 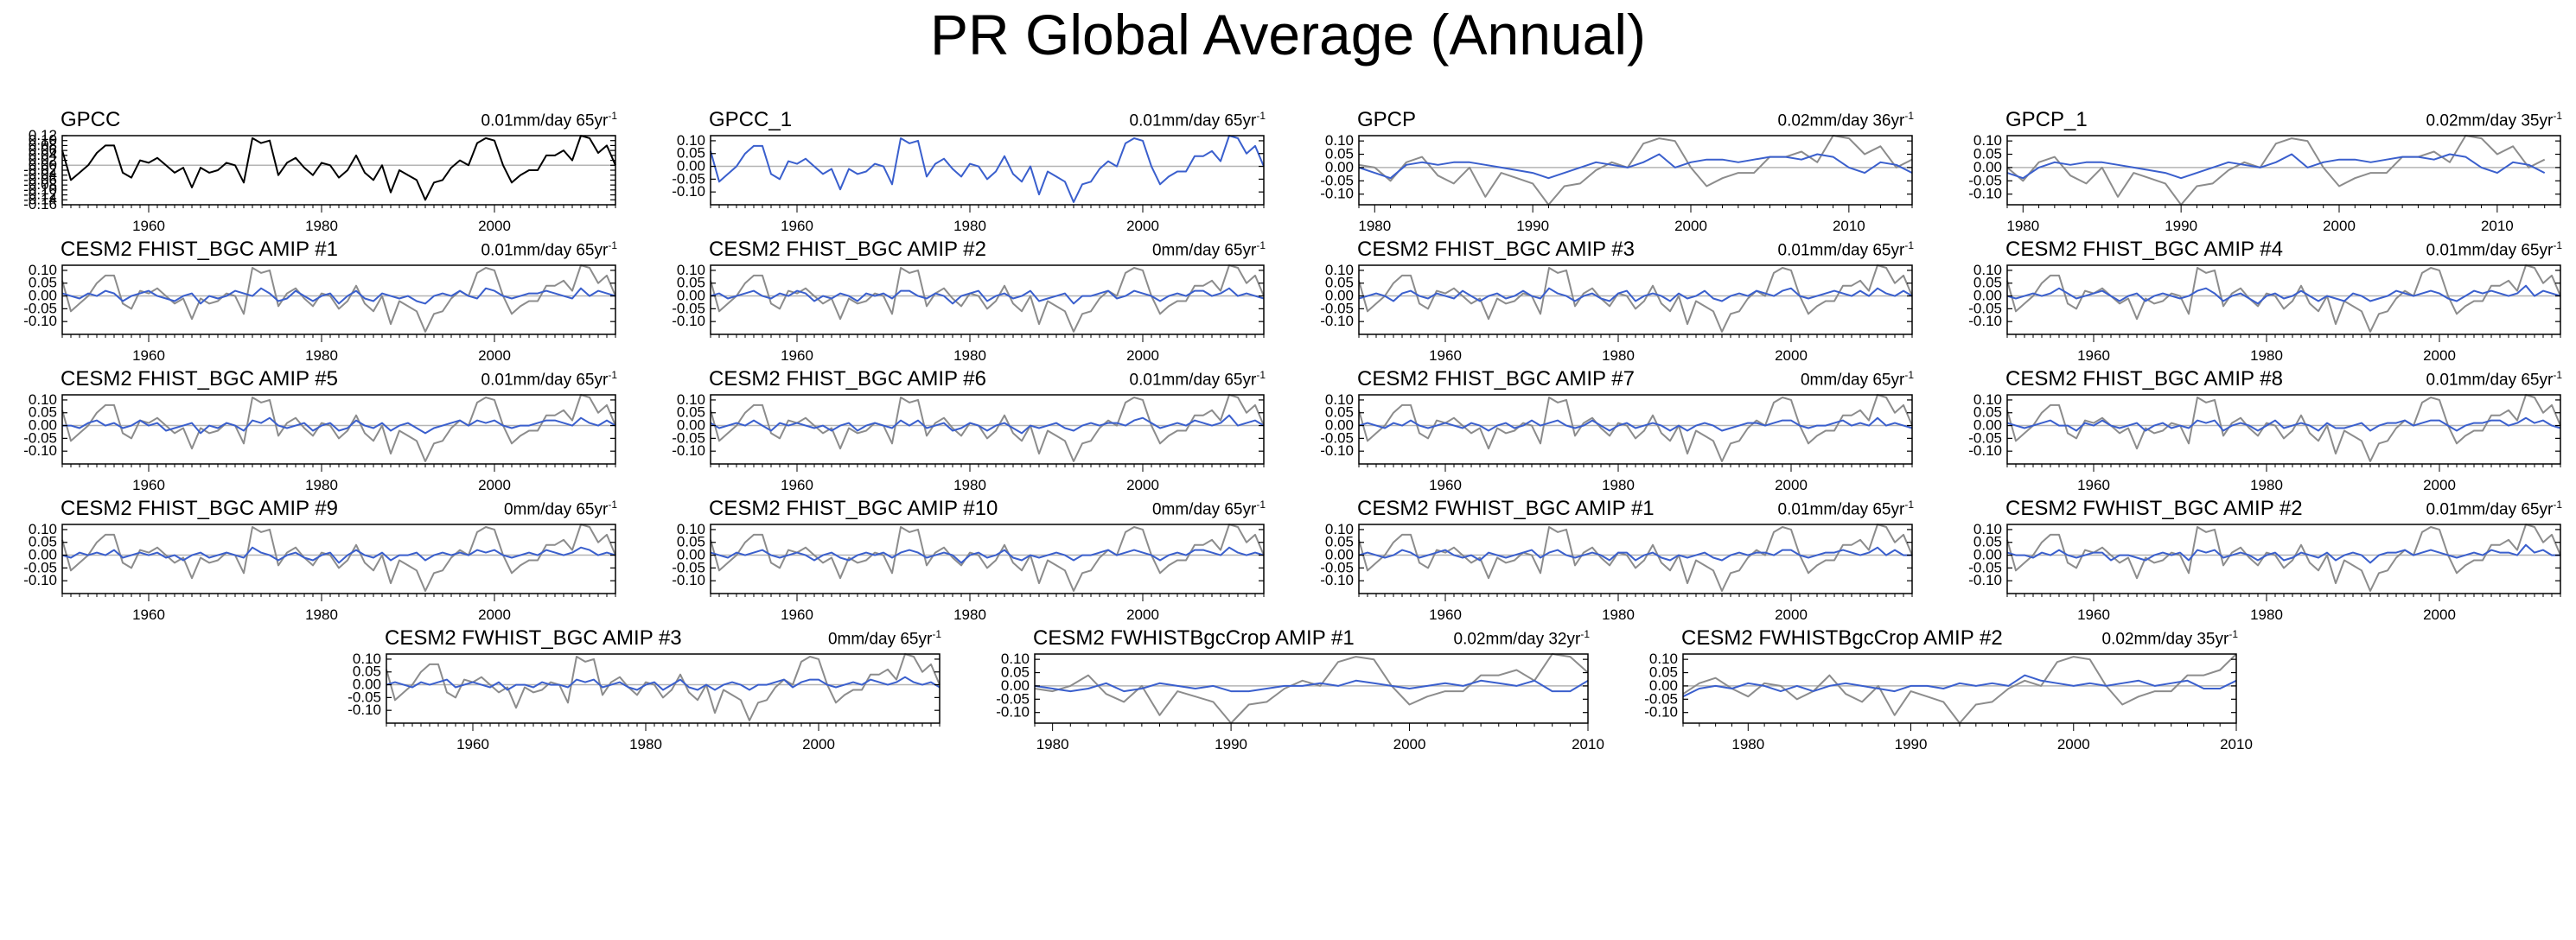 What do you see at coordinates (1588, 744) in the screenshot?
I see `x-tick-label: 2010` at bounding box center [1588, 744].